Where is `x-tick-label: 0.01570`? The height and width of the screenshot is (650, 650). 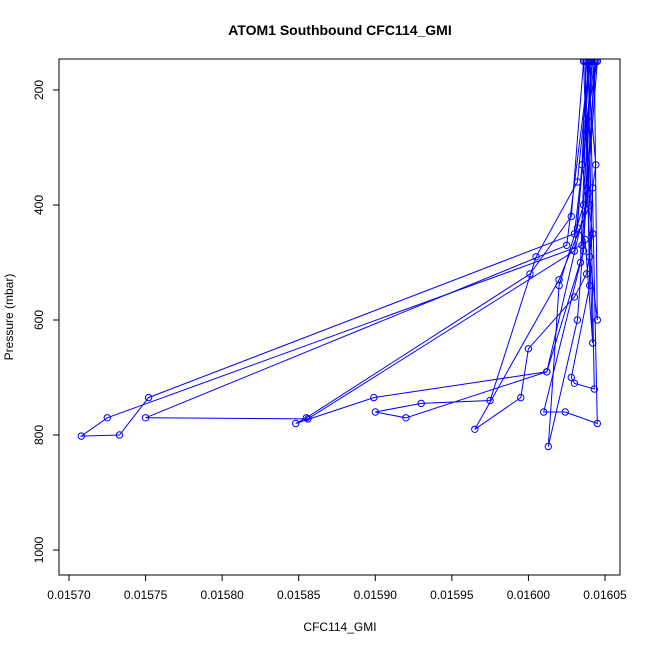 x-tick-label: 0.01570 is located at coordinates (69, 595).